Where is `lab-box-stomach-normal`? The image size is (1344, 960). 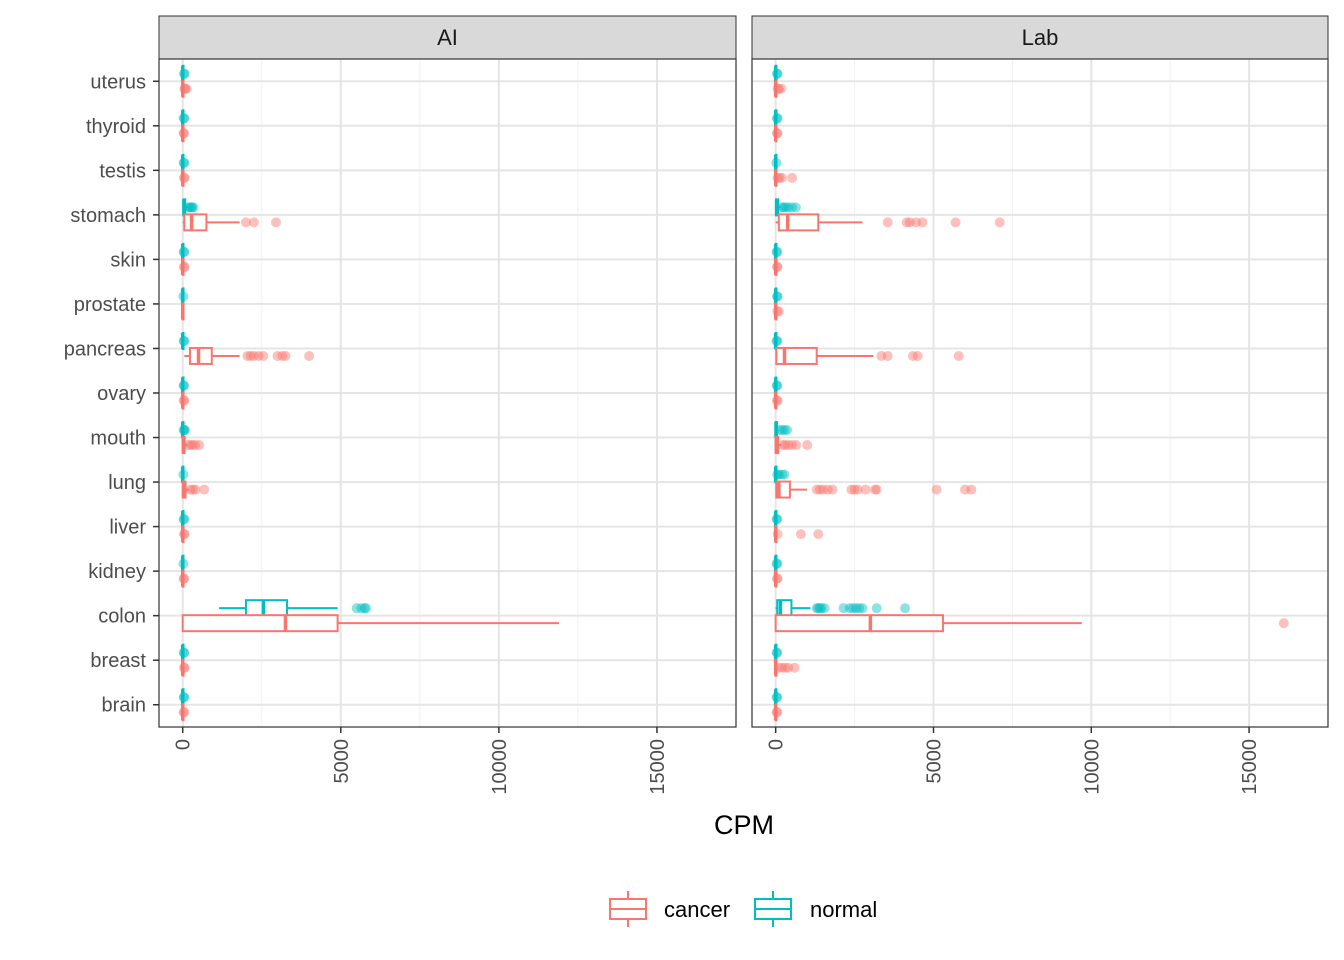
lab-box-stomach-normal is located at coordinates (787, 207).